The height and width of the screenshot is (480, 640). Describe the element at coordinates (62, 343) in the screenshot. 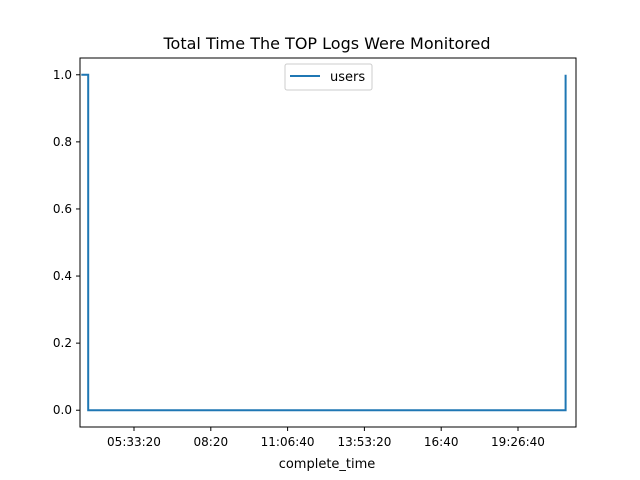

I see `y-tick-label: 0.2` at that location.